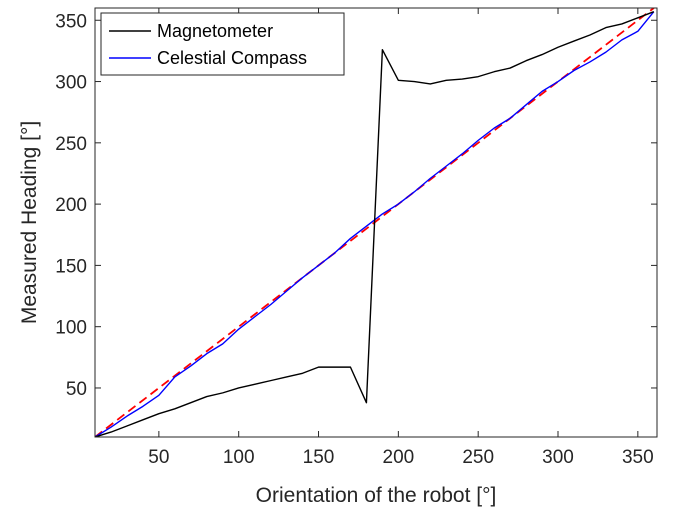 This screenshot has width=678, height=512. Describe the element at coordinates (71, 83) in the screenshot. I see `y-tick-label: 300` at that location.